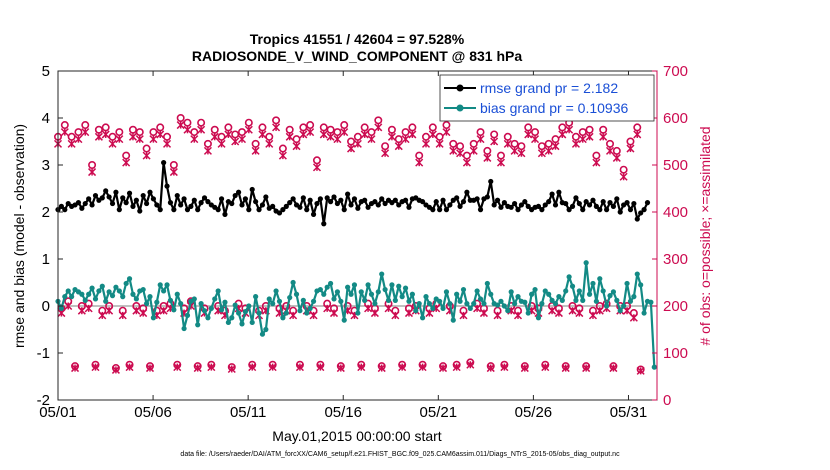  Describe the element at coordinates (675, 165) in the screenshot. I see `y-right-tick-label: 500` at that location.